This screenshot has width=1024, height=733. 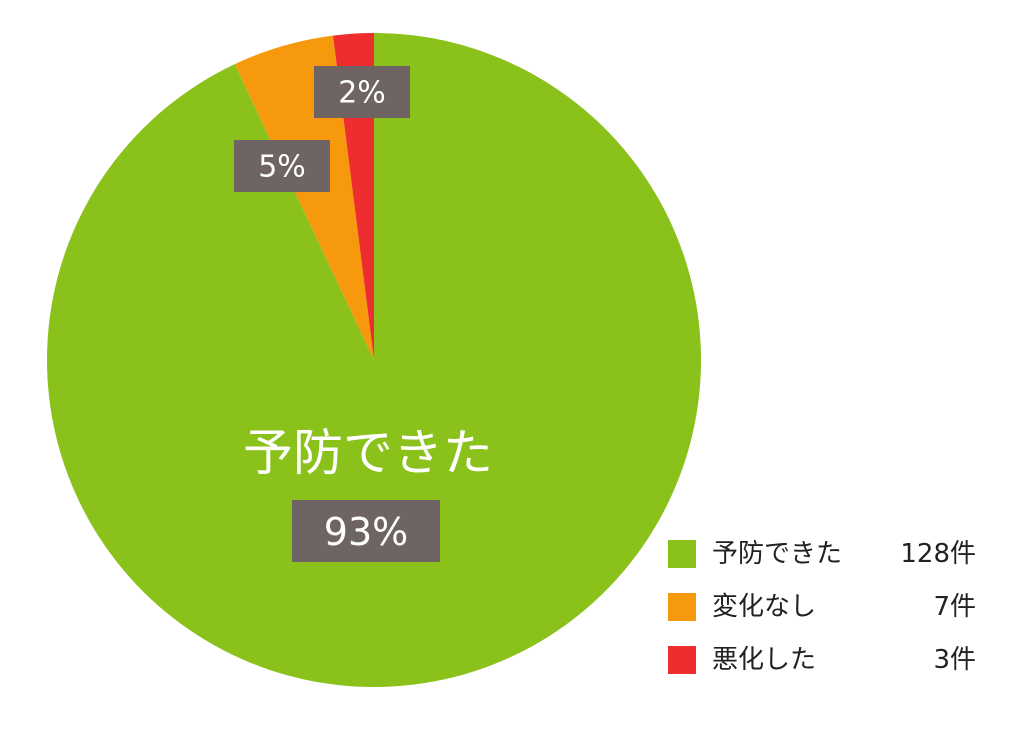 I want to click on legend-count: 3件, so click(x=954, y=660).